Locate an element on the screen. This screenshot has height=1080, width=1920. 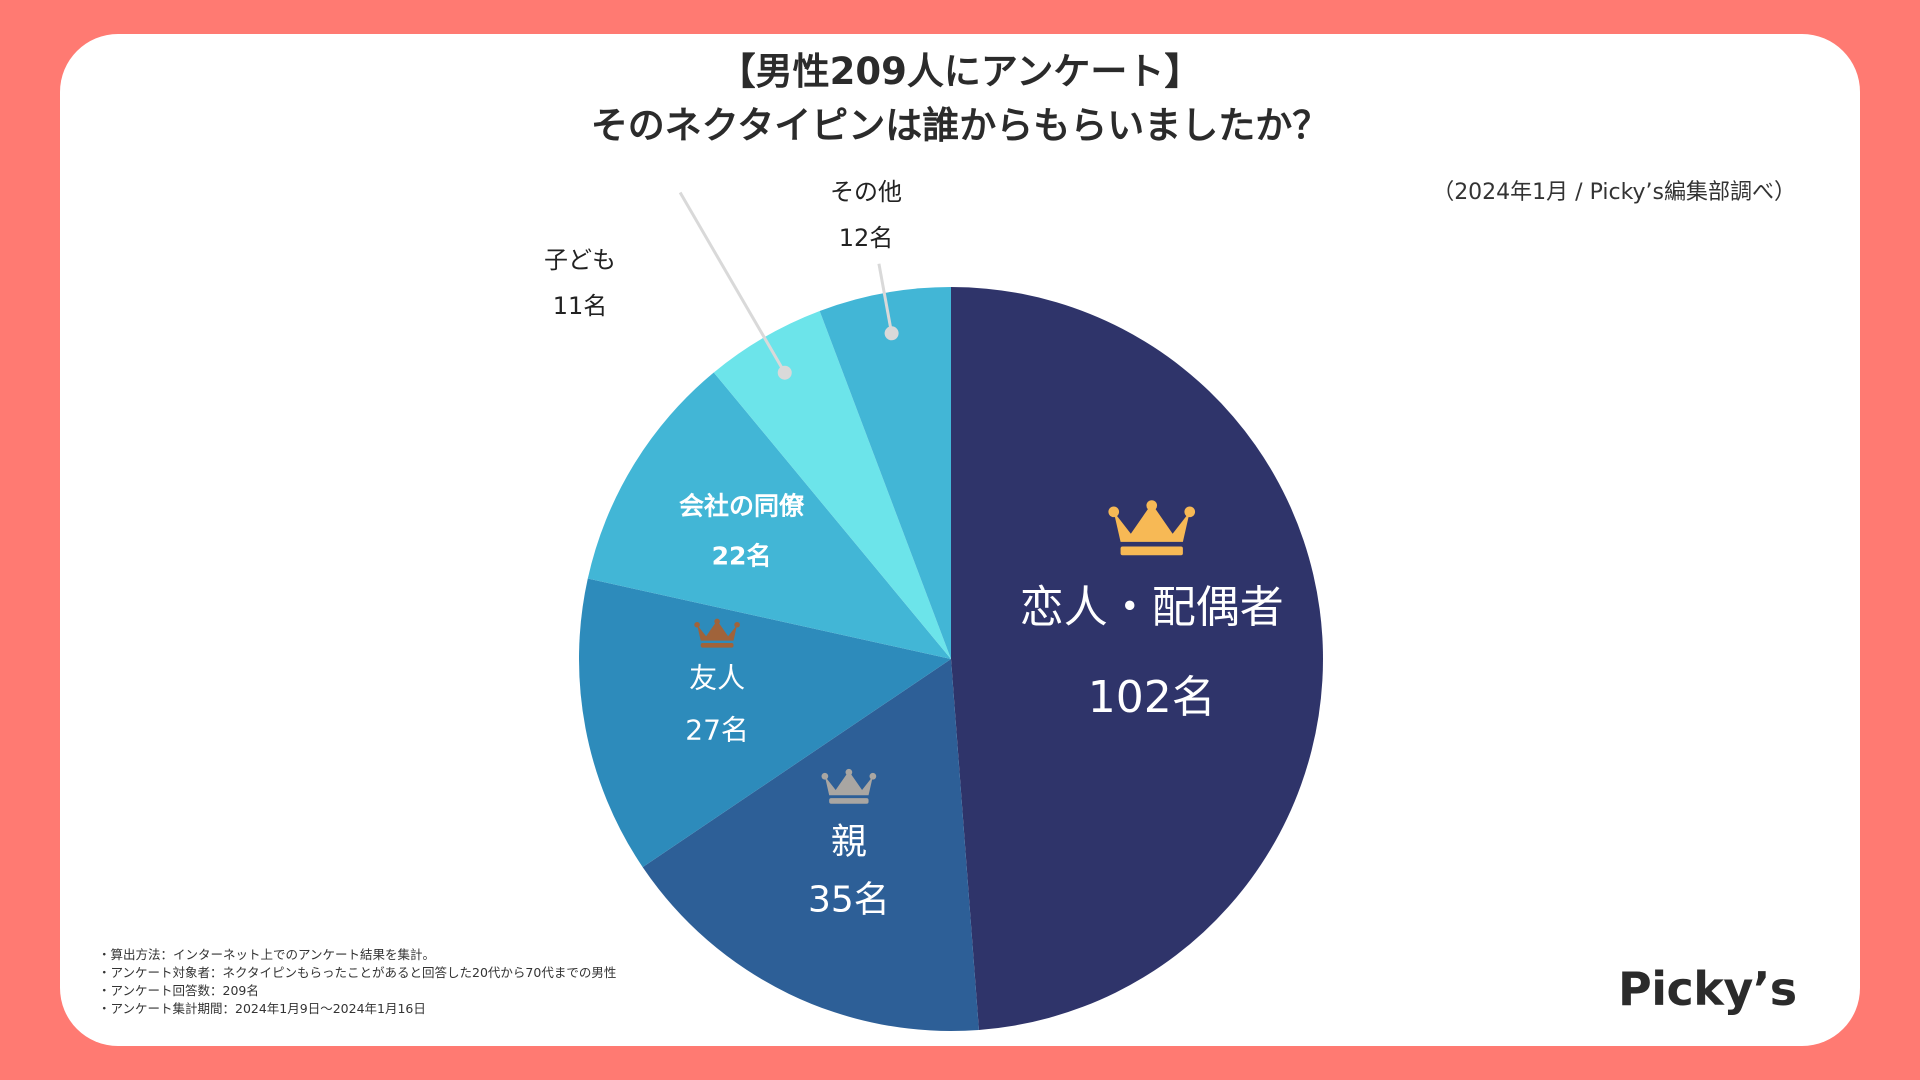
slice-label-4: 子ども is located at coordinates (580, 260).